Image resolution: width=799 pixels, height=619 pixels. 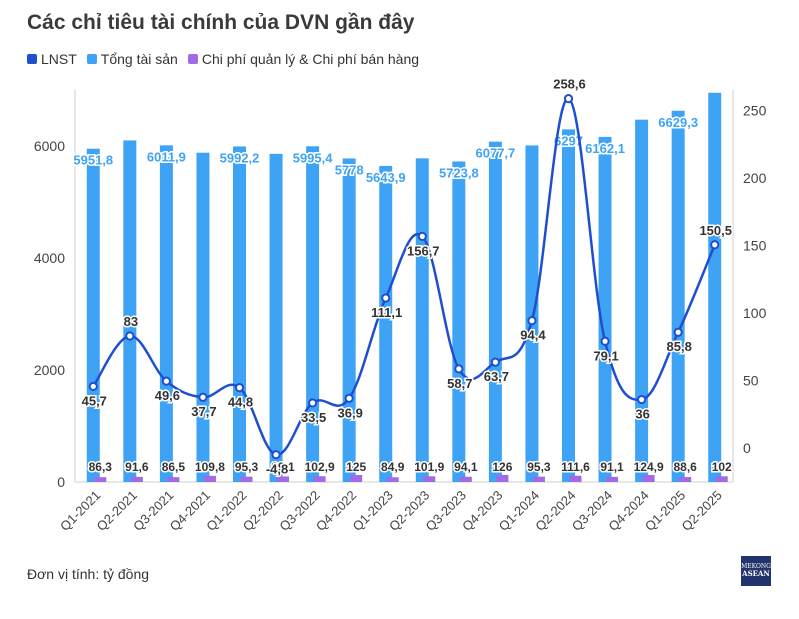 What do you see at coordinates (94, 400) in the screenshot?
I see `lnst-point-label: 45,7` at bounding box center [94, 400].